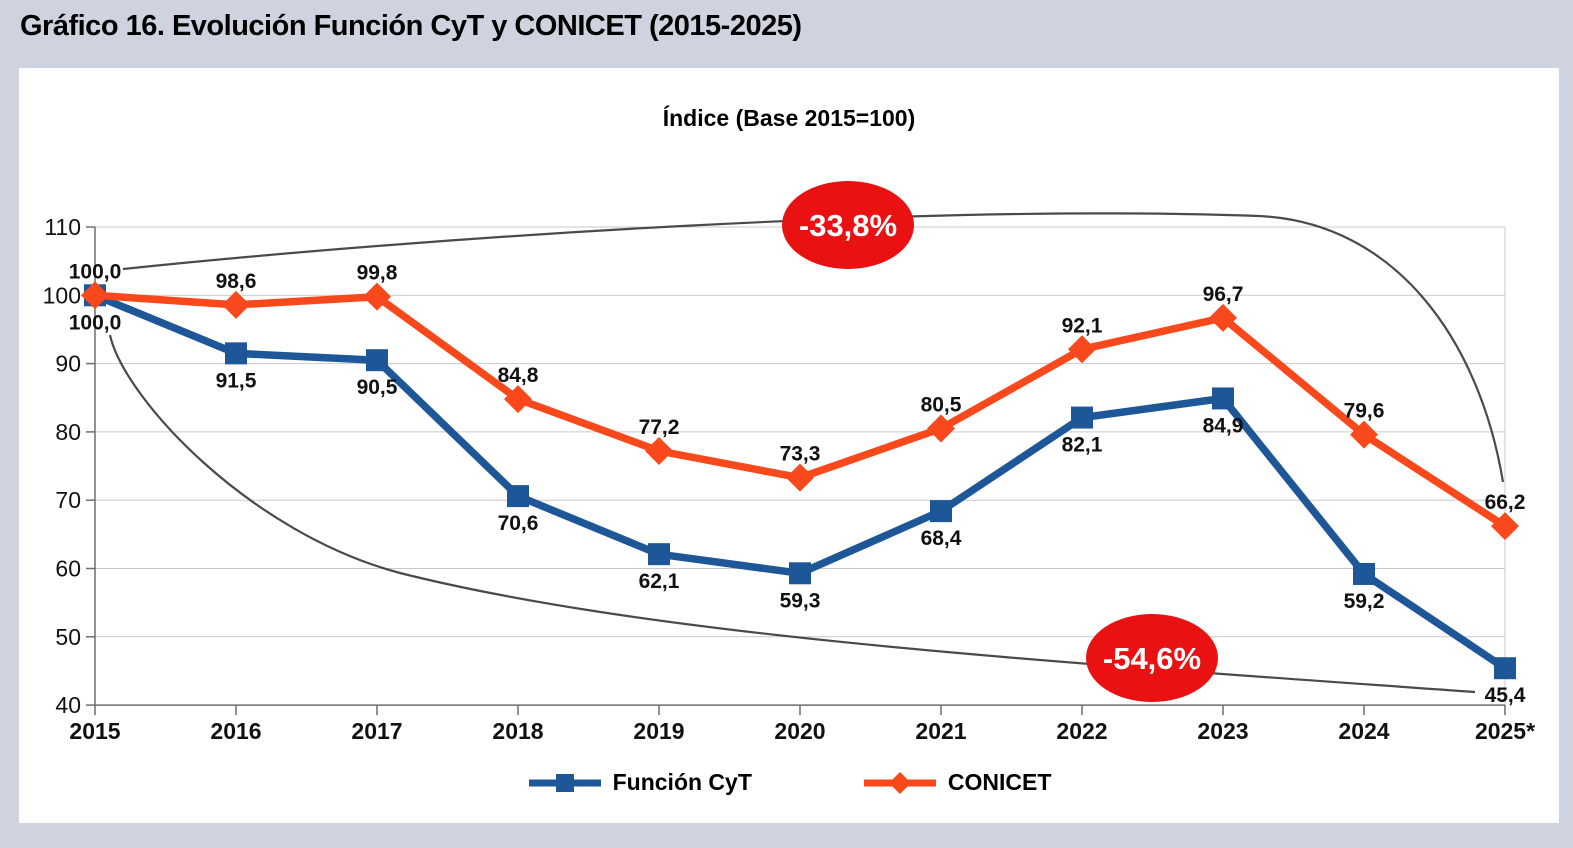  Describe the element at coordinates (1505, 502) in the screenshot. I see `conicet-value-label-2025-: 66,2` at that location.